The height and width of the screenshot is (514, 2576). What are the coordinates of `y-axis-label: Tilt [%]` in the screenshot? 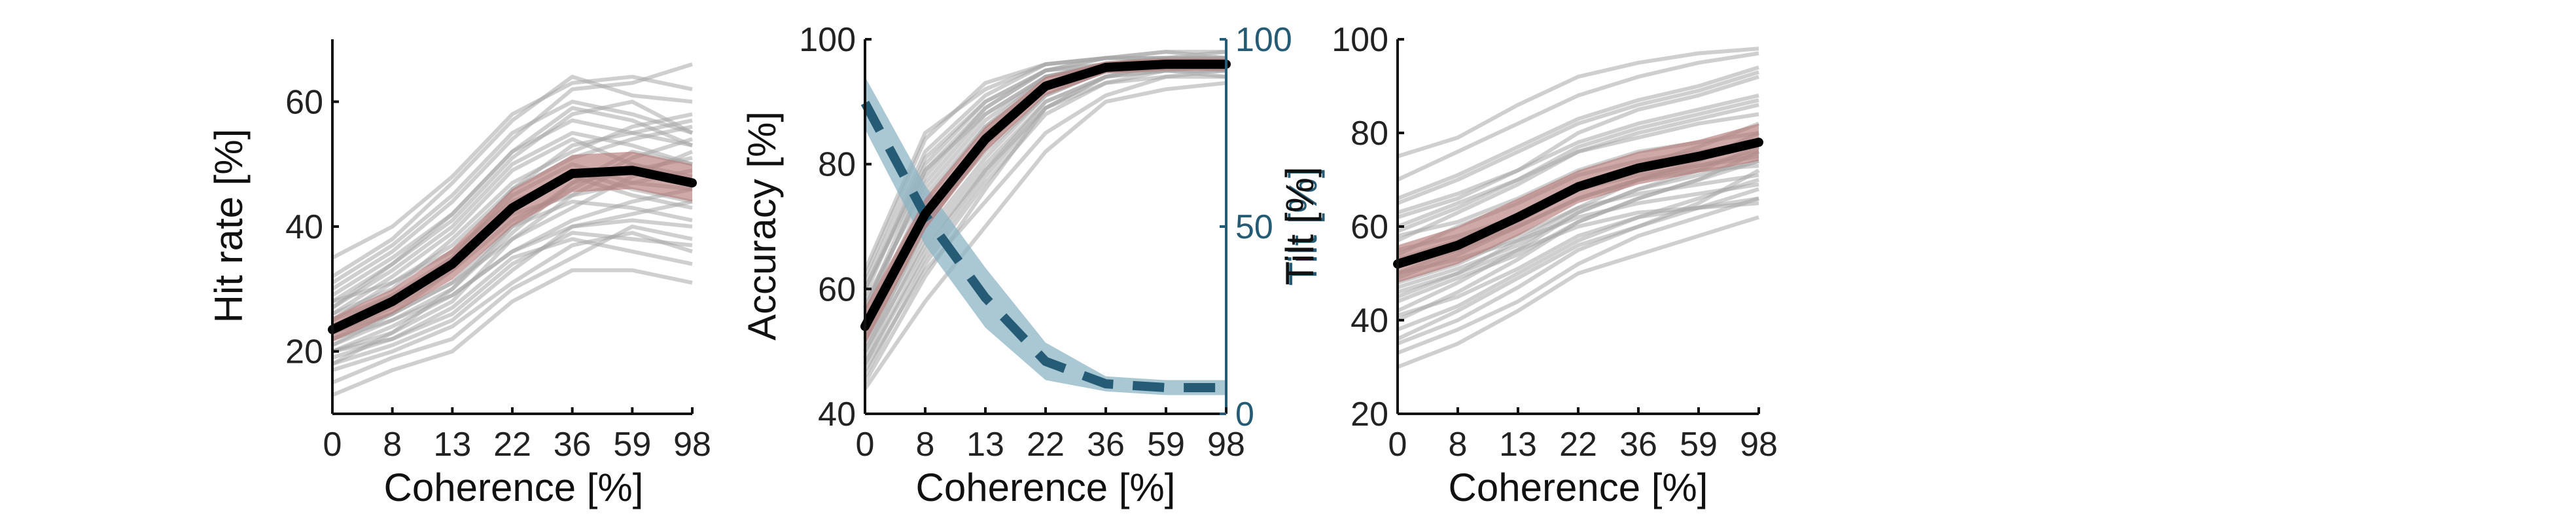 It's located at (1300, 225).